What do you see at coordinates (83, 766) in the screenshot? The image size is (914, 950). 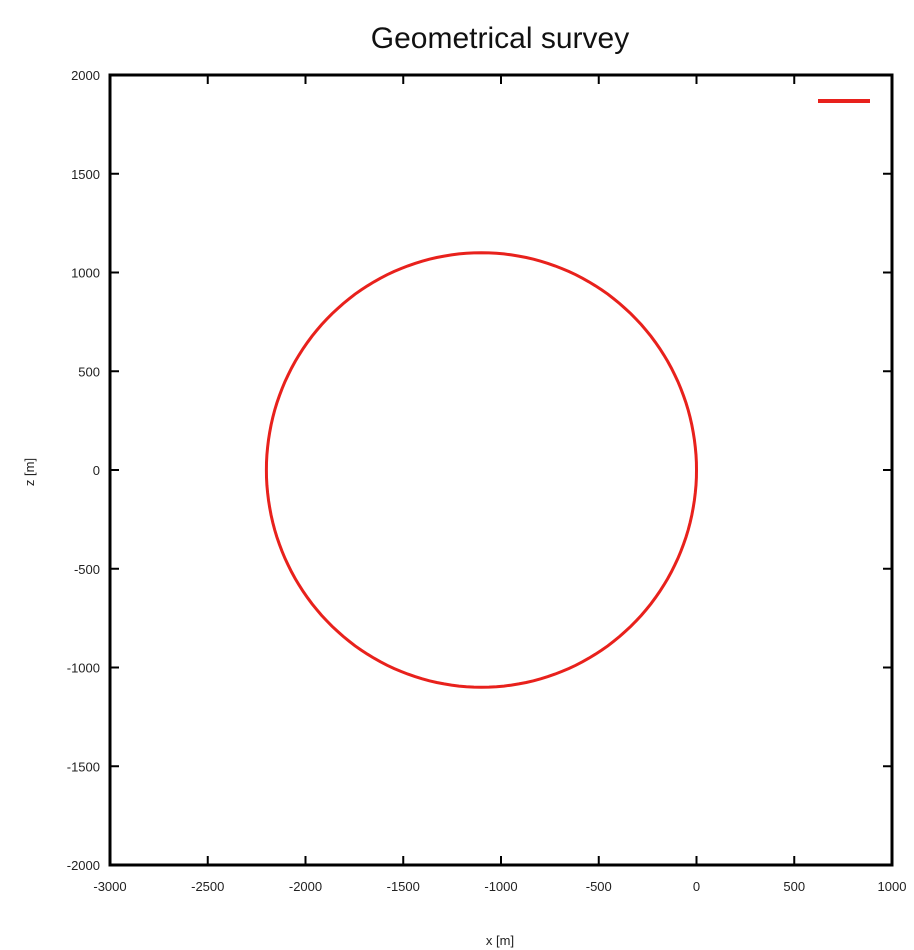 I see `y-tick-label: -1500` at bounding box center [83, 766].